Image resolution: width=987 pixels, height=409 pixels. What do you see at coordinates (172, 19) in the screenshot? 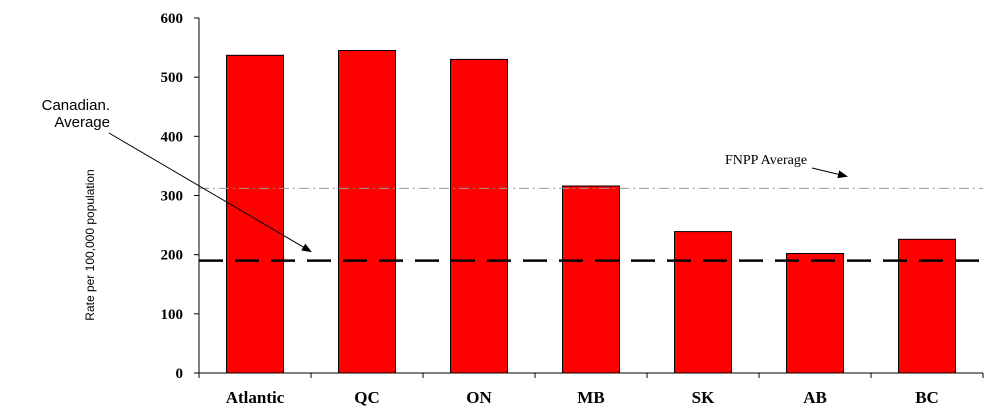
I see `y-tick-label: 600` at bounding box center [172, 19].